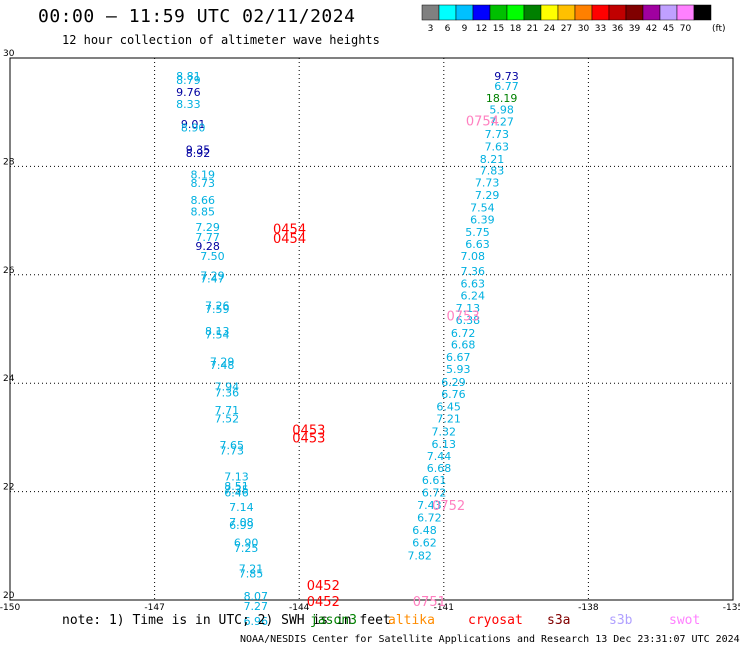  What do you see at coordinates (477, 232) in the screenshot?
I see `wave-height-value: 5.75` at bounding box center [477, 232].